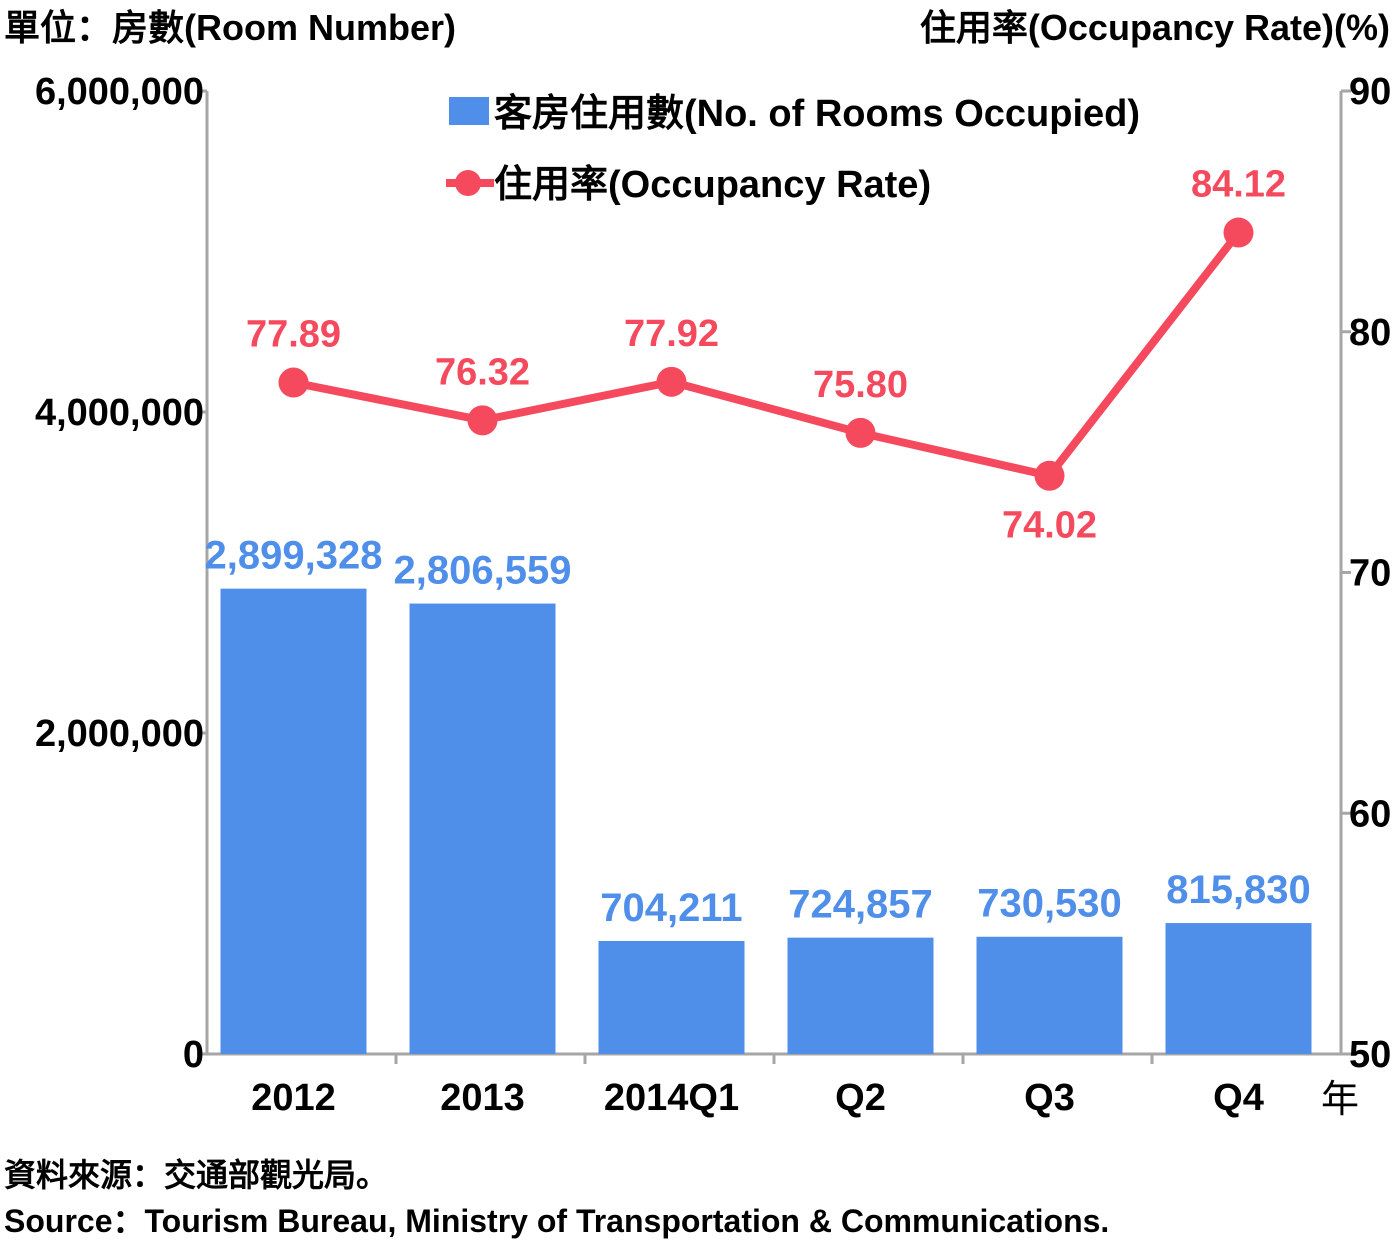 The height and width of the screenshot is (1244, 1392). Describe the element at coordinates (1049, 526) in the screenshot. I see `line-value-label: 74.02` at that location.